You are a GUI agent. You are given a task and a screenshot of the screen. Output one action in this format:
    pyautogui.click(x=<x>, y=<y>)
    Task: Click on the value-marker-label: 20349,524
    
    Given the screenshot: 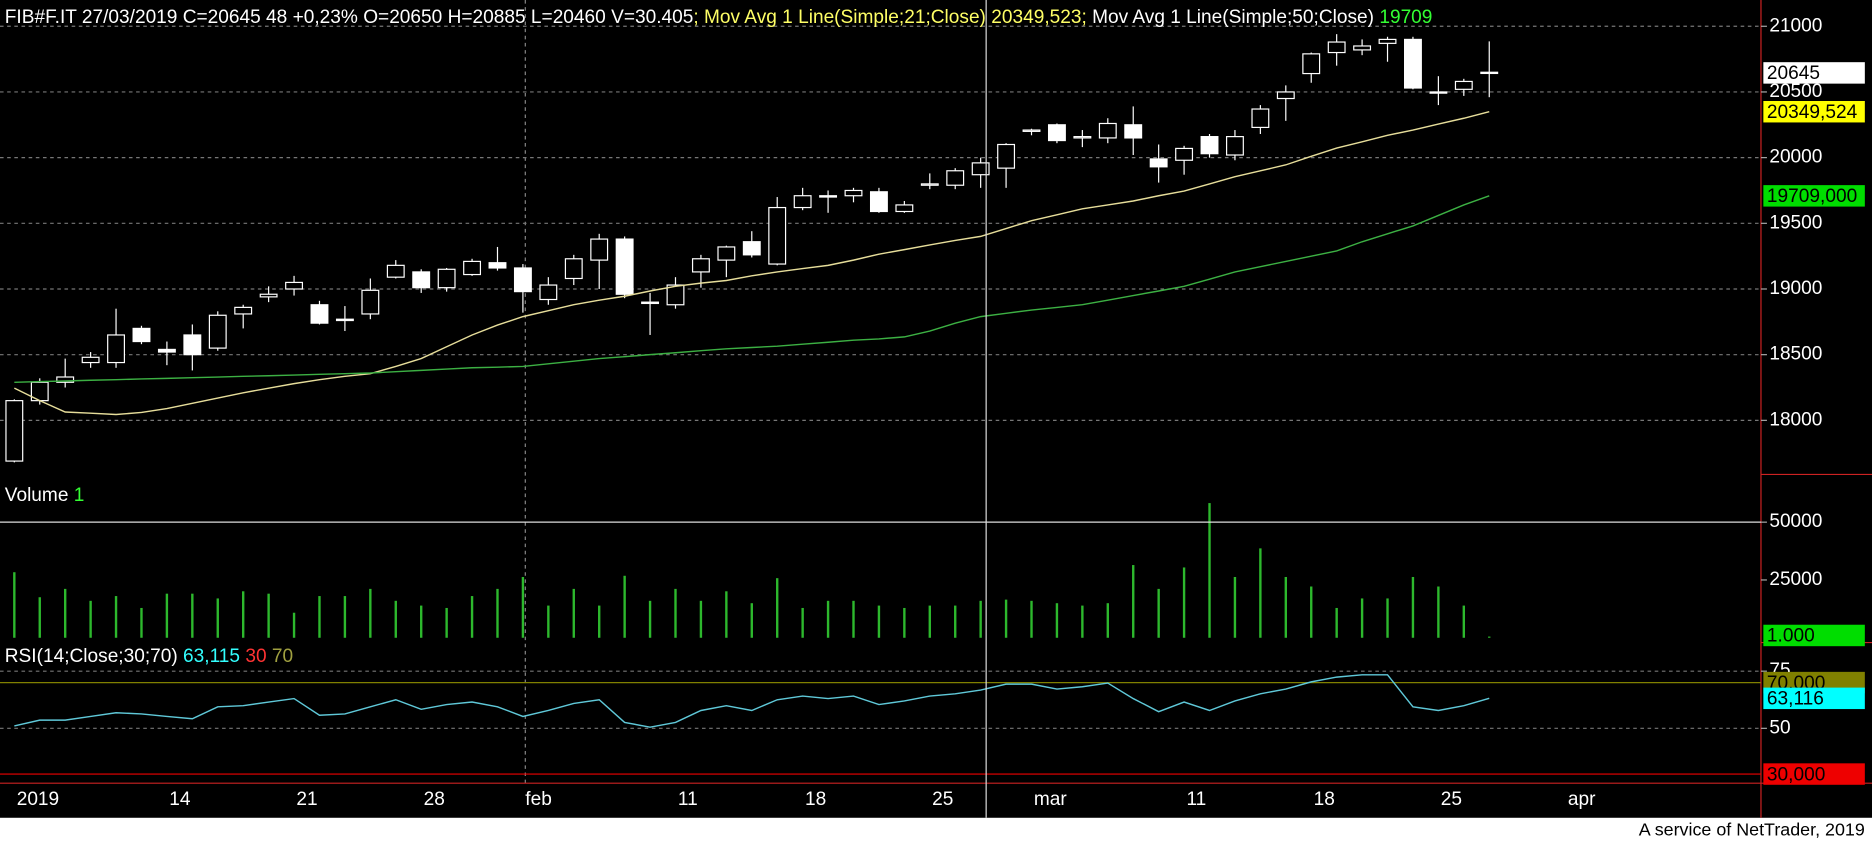 What is the action you would take?
    pyautogui.click(x=1812, y=112)
    